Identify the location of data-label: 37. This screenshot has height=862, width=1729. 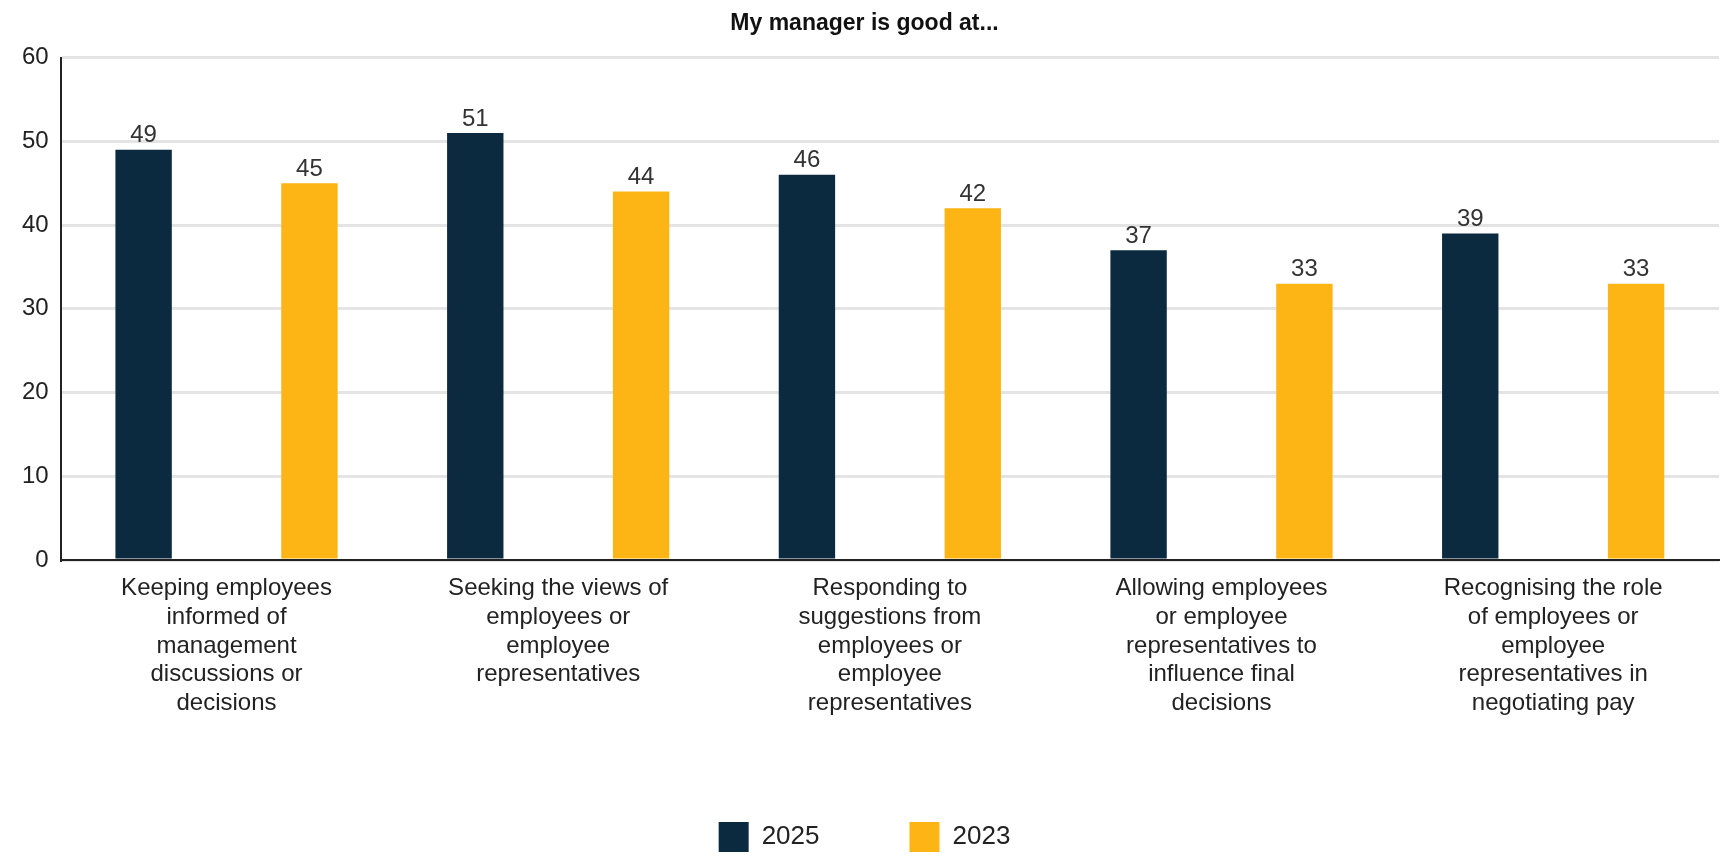
(1138, 234).